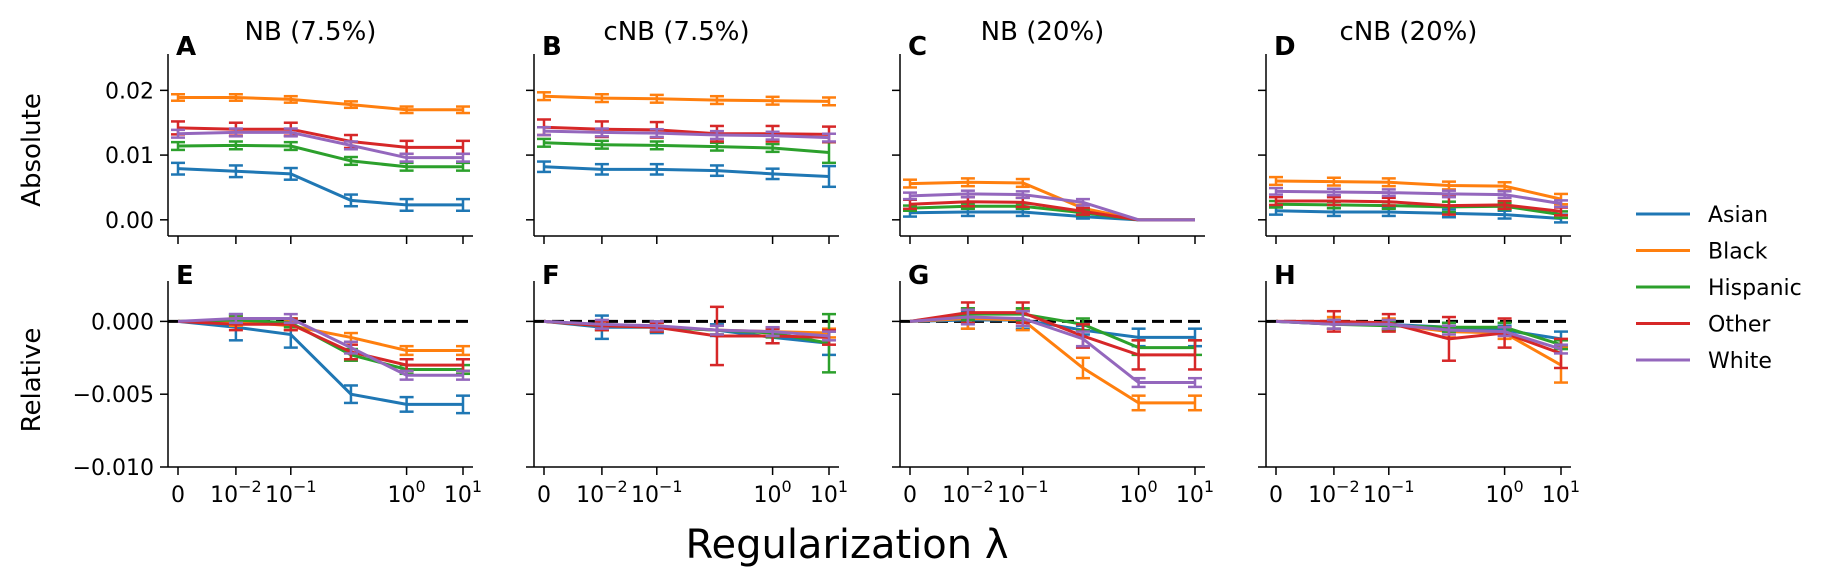  I want to click on legend-item-hispanic: Hispanic, so click(1719, 288).